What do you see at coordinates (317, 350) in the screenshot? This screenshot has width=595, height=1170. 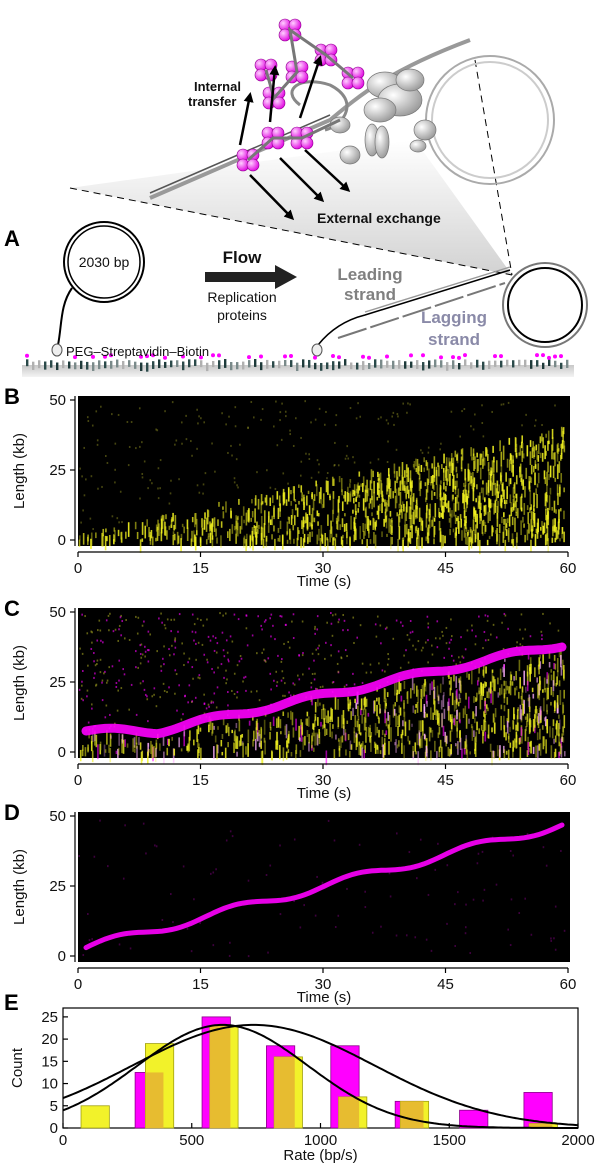 I see `biotin-bead-right` at bounding box center [317, 350].